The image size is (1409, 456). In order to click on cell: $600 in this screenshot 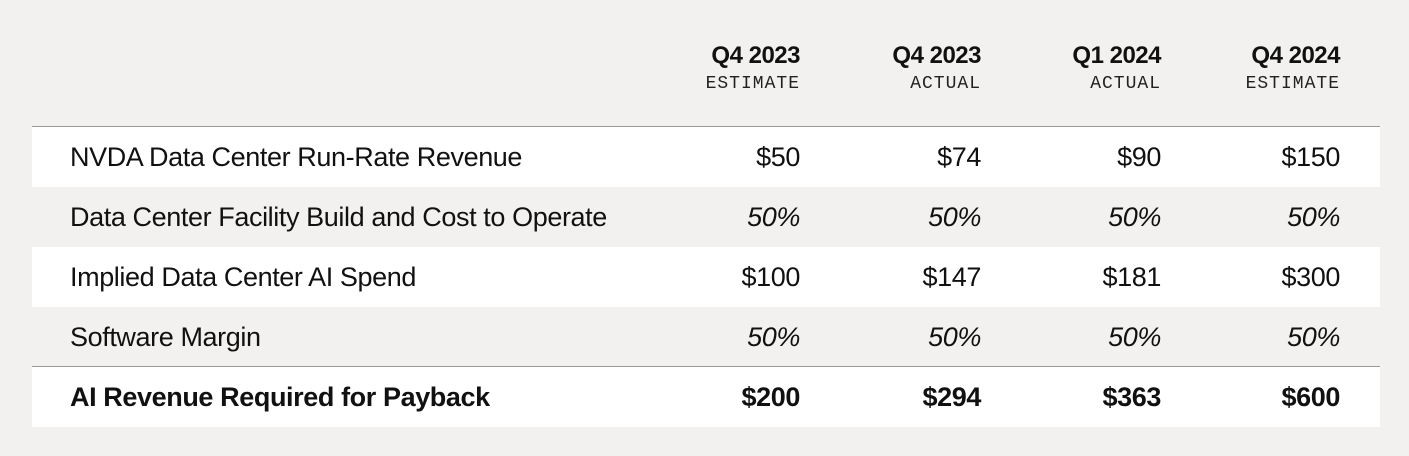, I will do `click(1311, 397)`.